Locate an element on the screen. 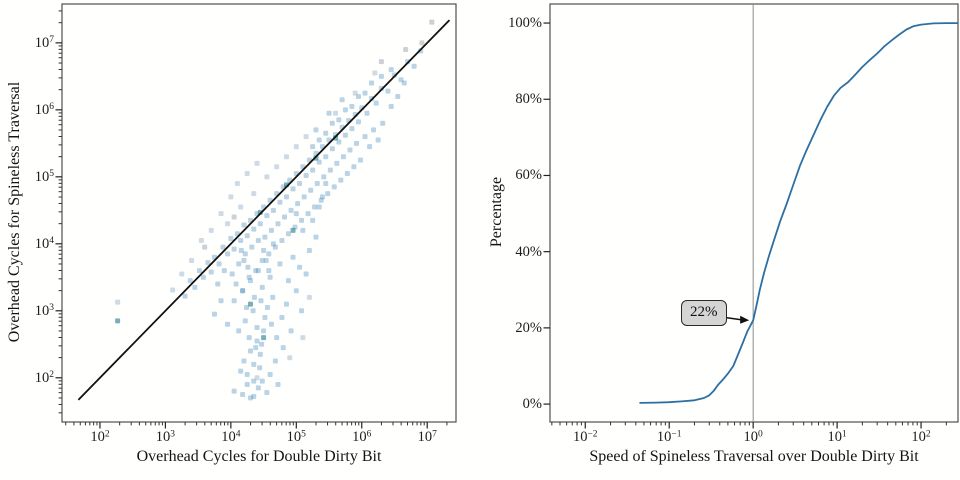  left-y-tick-label: 10⁴ is located at coordinates (44, 243).